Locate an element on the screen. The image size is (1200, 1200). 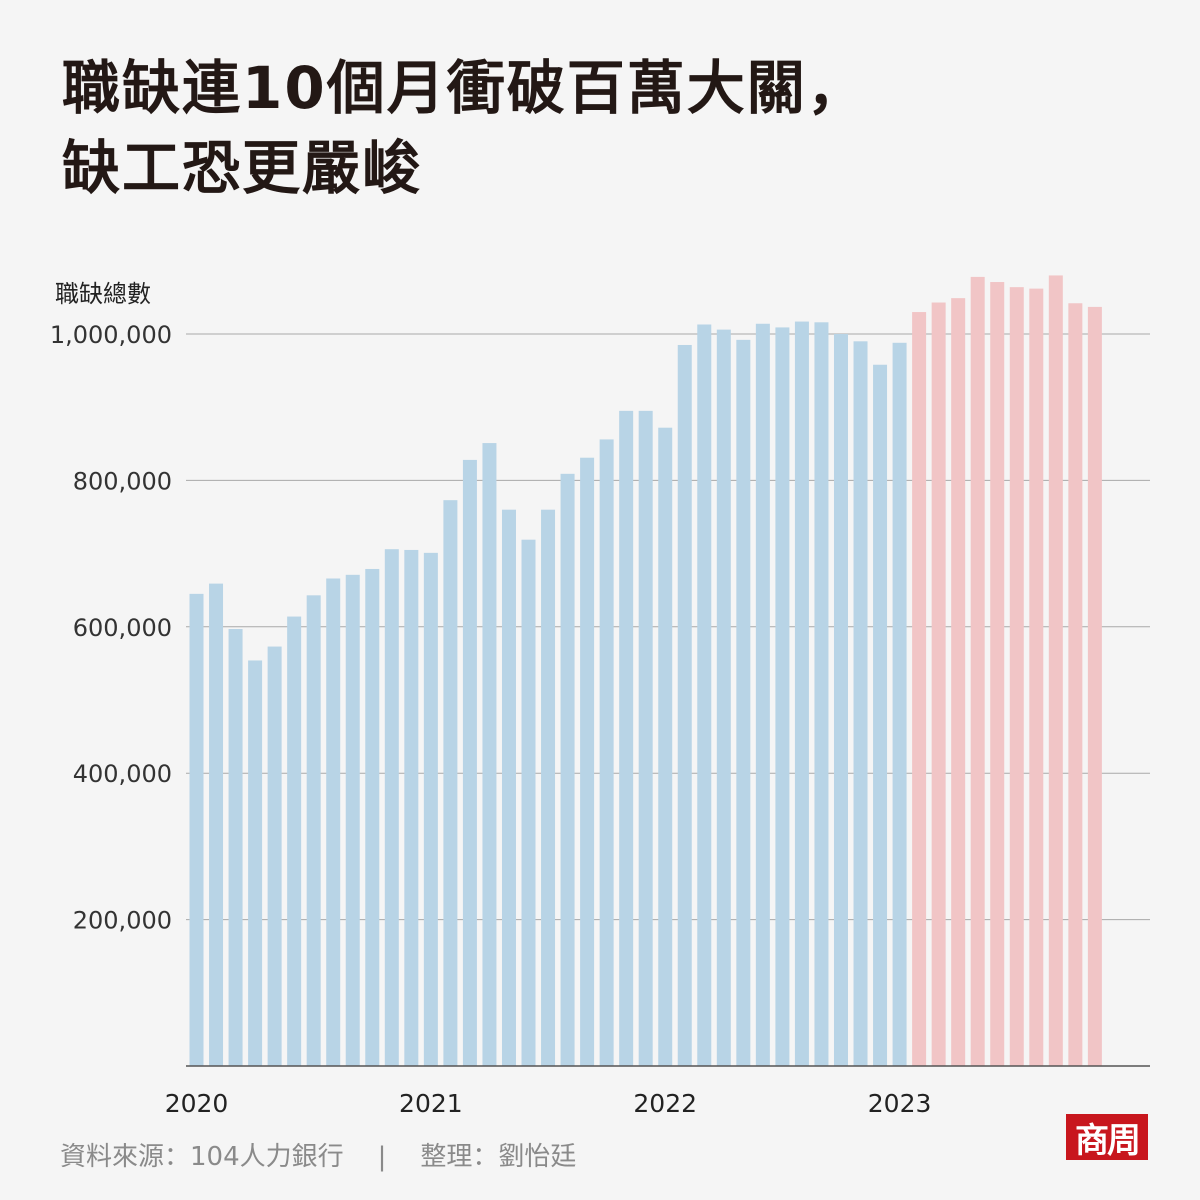
title-line-2: 缺工恐更嚴峻 is located at coordinates (242, 168).